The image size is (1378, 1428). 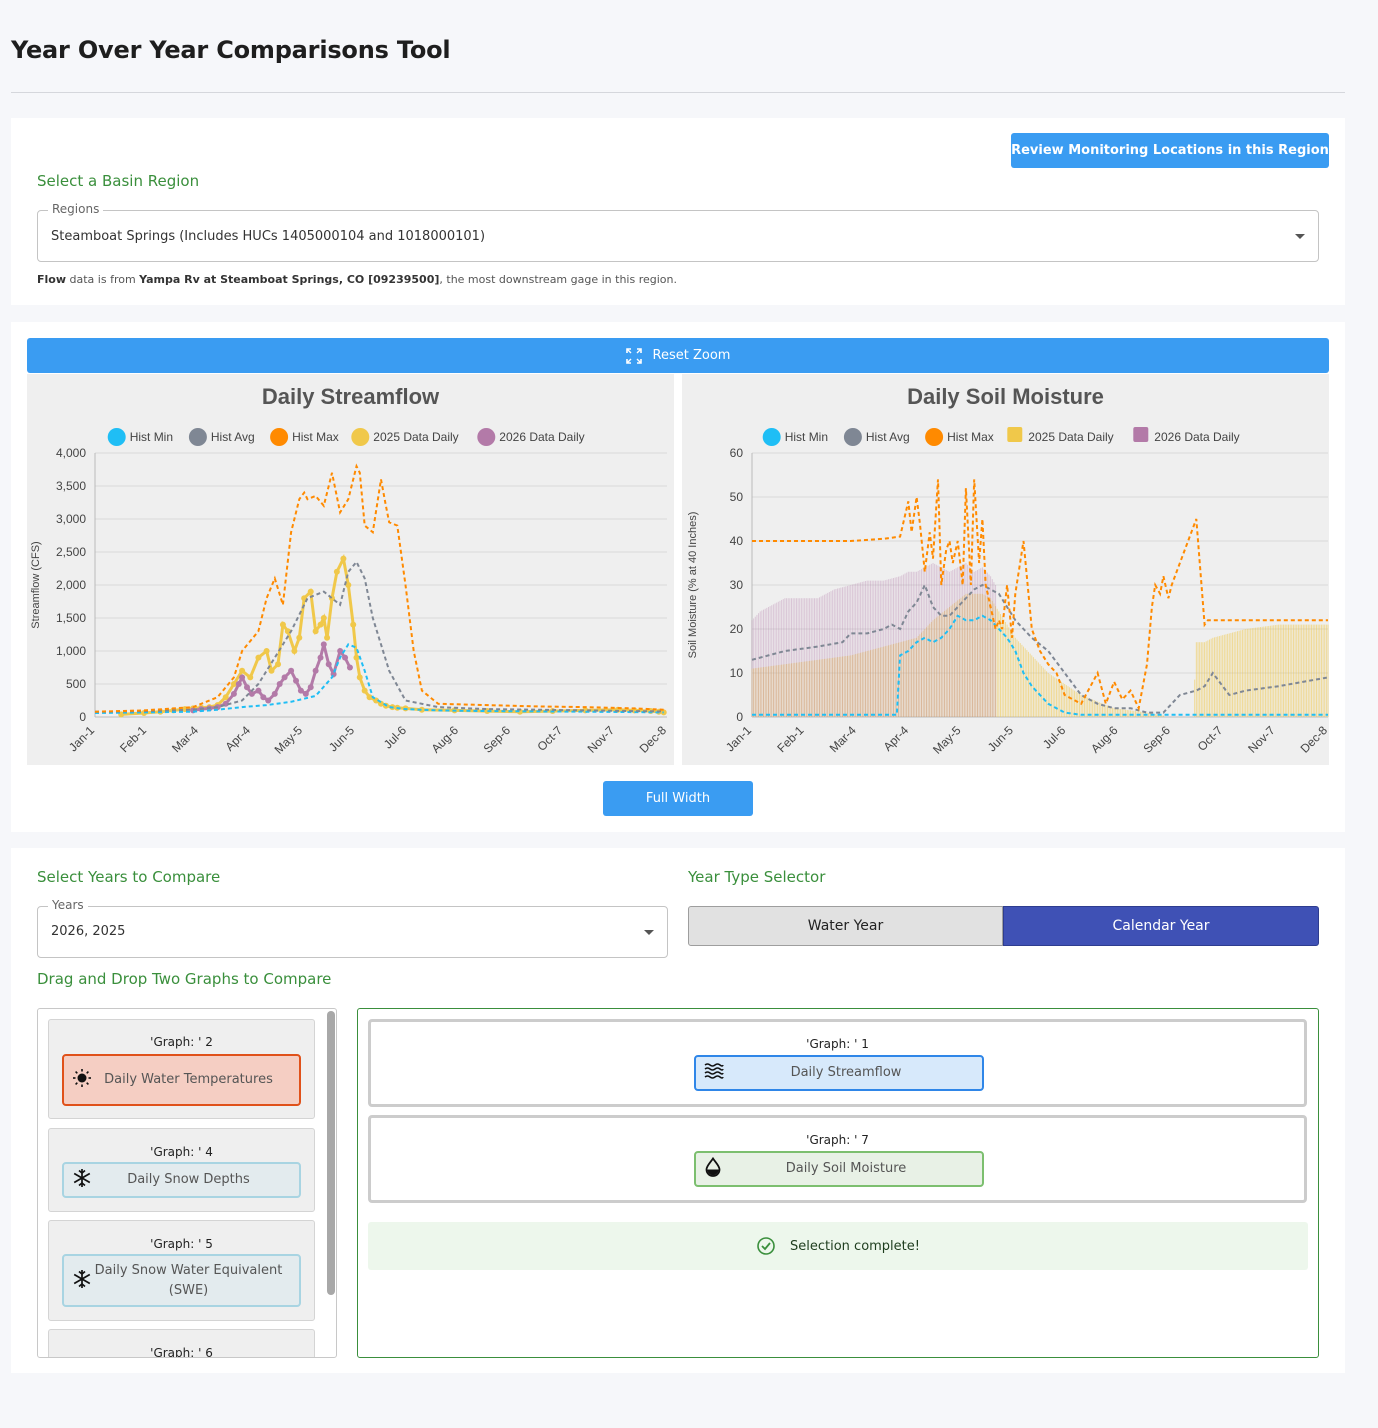 I want to click on series-hist-min, so click(x=379, y=678).